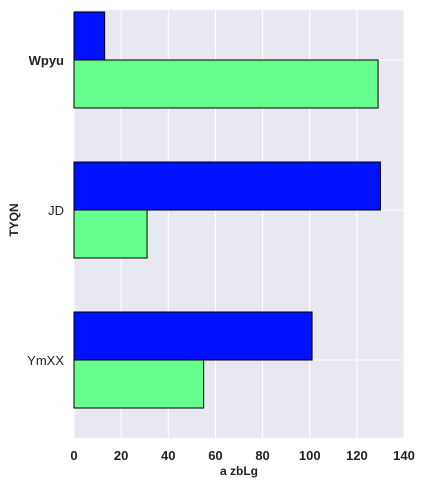 The height and width of the screenshot is (488, 427). What do you see at coordinates (310, 455) in the screenshot?
I see `x-tick-label: 100` at bounding box center [310, 455].